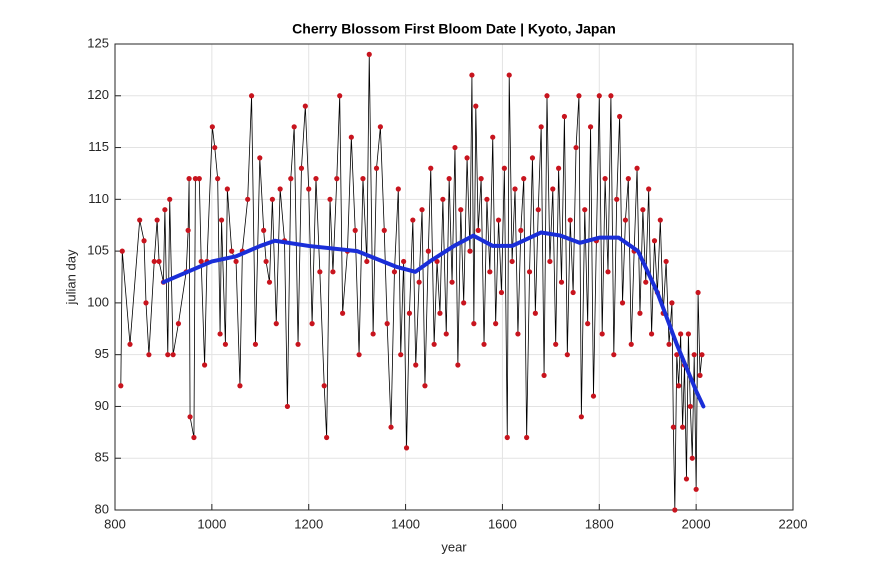  I want to click on x-tick-label: 1200, so click(308, 523).